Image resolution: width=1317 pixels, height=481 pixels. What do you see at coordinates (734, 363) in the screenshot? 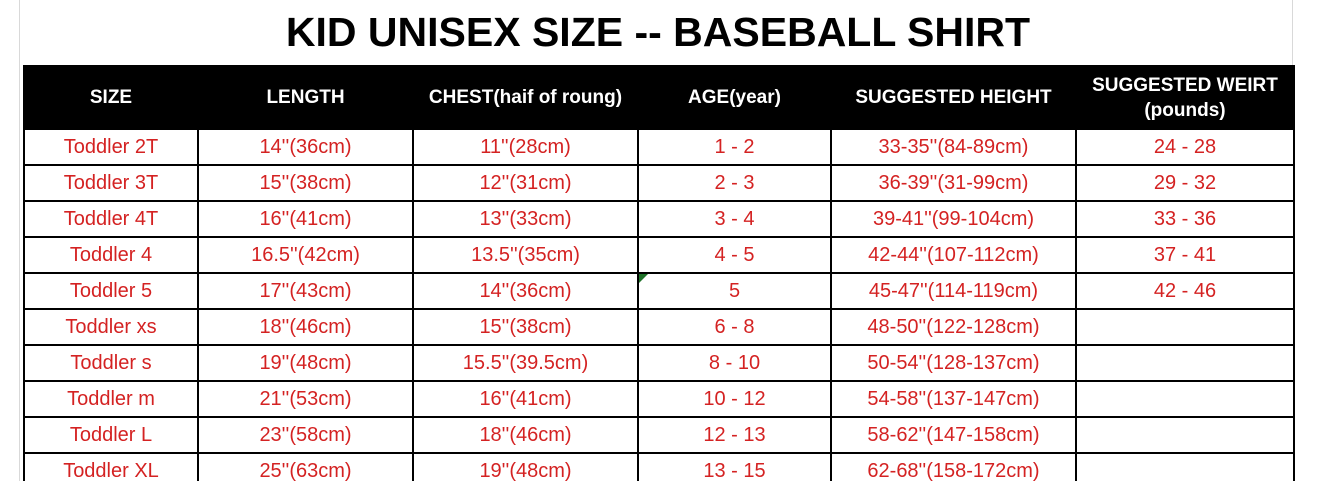
I see `table-cell: 8 - 10` at bounding box center [734, 363].